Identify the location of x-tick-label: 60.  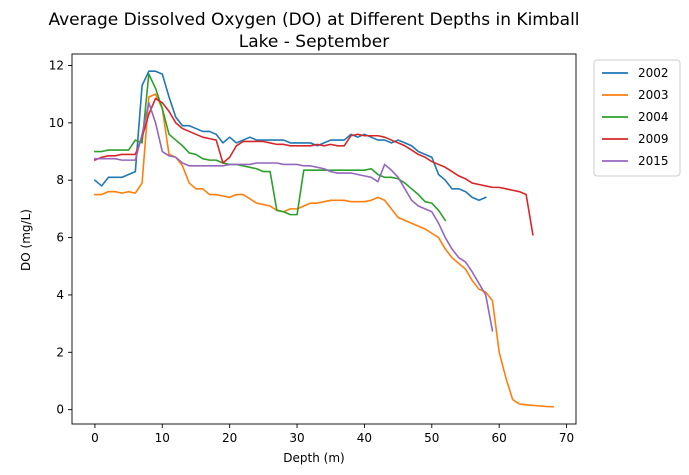
(499, 438).